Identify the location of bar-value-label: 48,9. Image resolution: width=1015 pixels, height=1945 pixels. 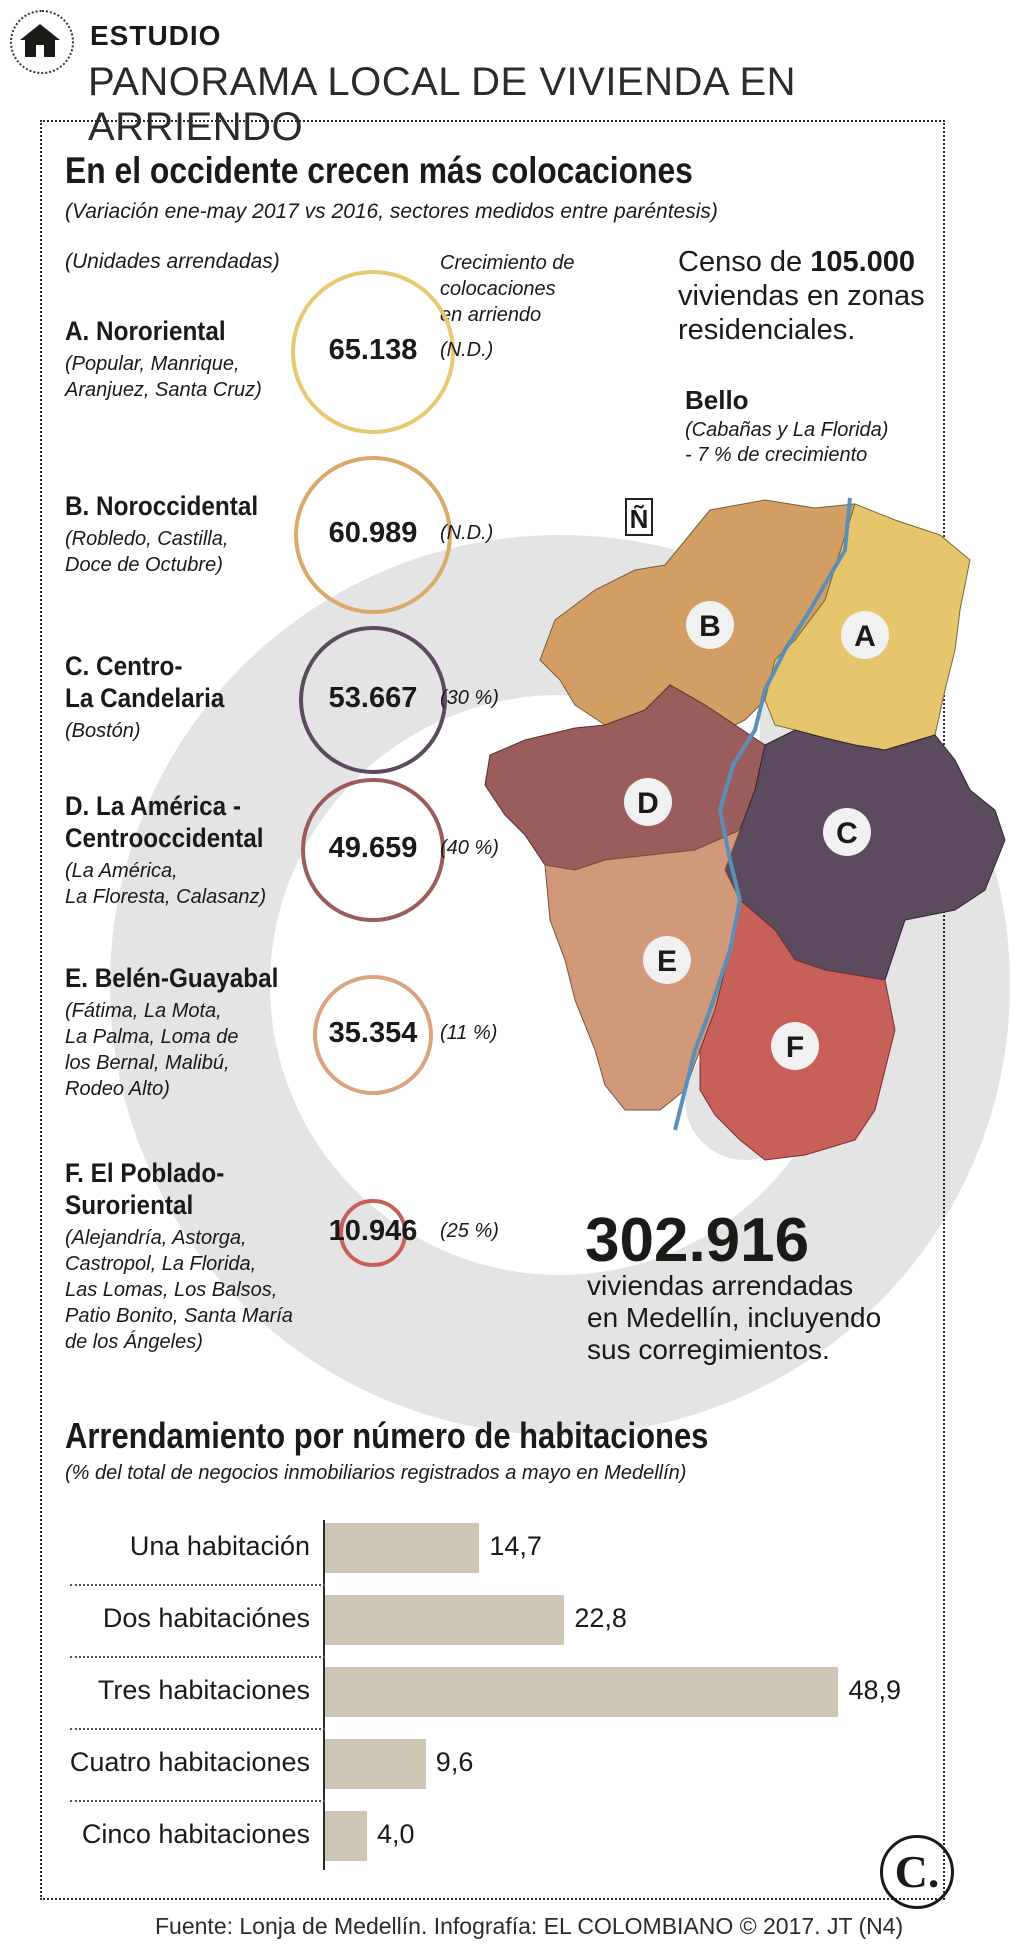
(874, 1690).